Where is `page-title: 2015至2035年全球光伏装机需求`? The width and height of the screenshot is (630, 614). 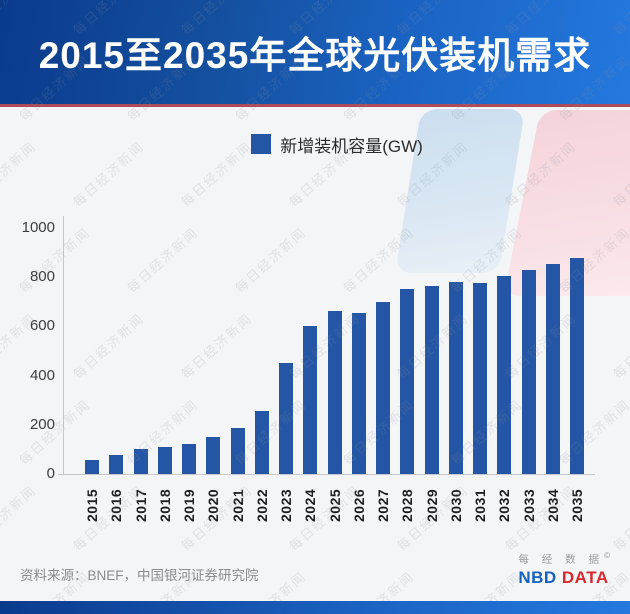
page-title: 2015至2035年全球光伏装机需求 is located at coordinates (315, 55).